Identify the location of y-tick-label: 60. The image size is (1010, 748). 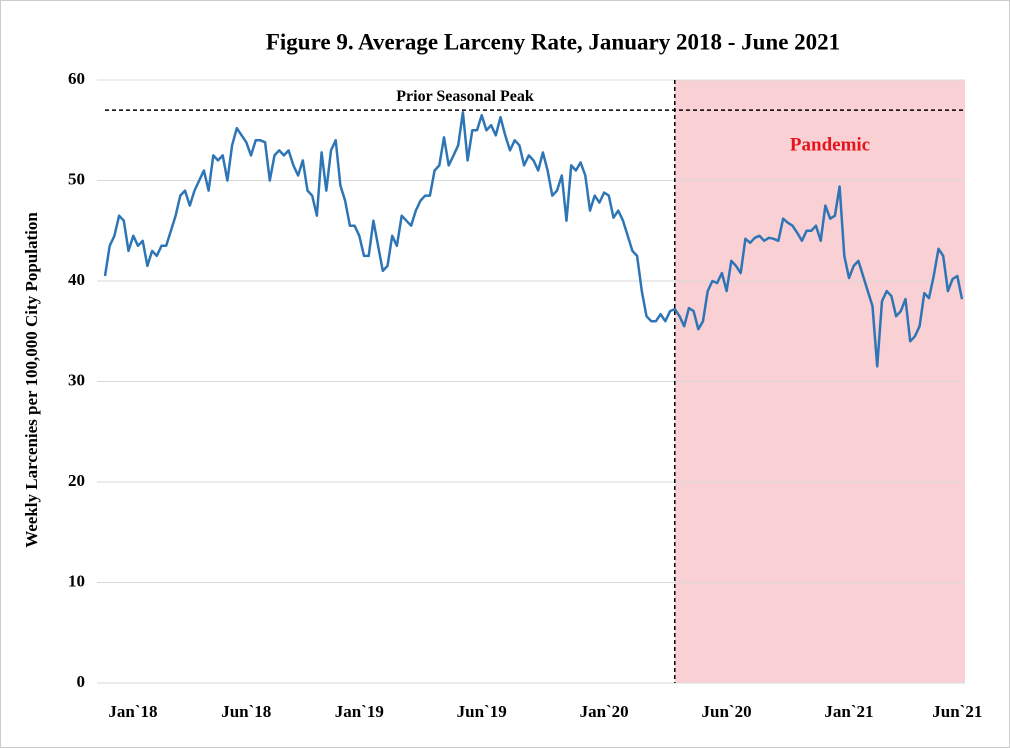
(76, 78).